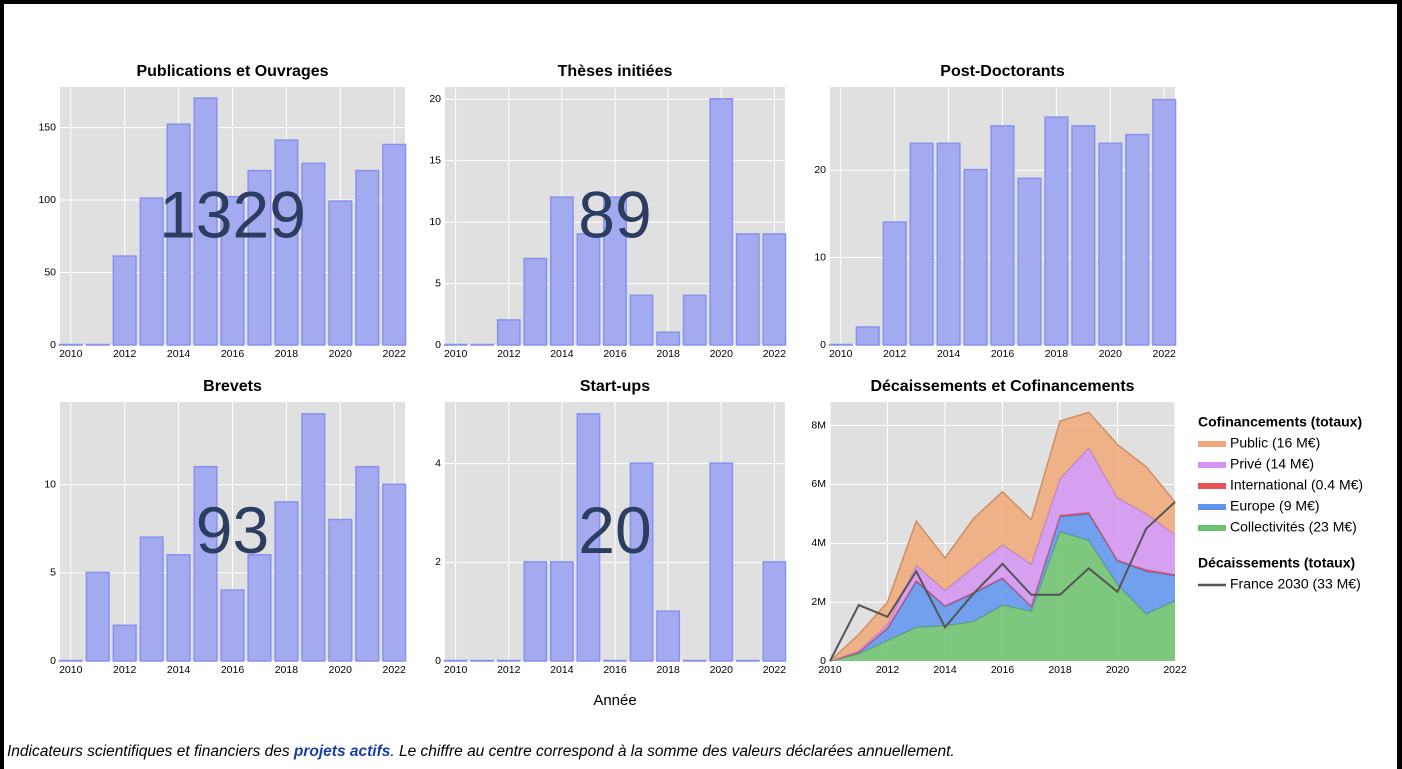 The height and width of the screenshot is (769, 1402). Describe the element at coordinates (1002, 386) in the screenshot. I see `chart-title: Décaissements et Cofinancements` at that location.